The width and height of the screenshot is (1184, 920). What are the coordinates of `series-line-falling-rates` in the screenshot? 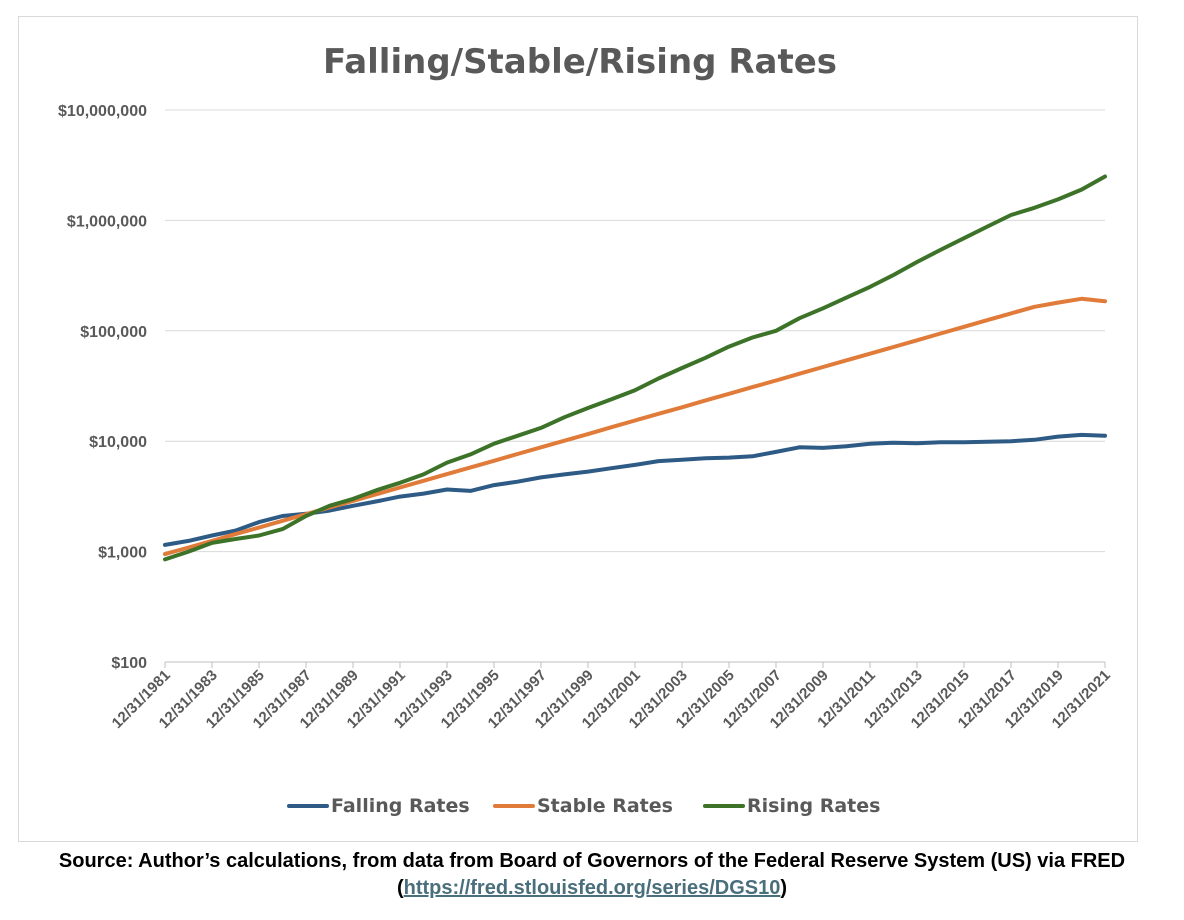 It's located at (635, 489).